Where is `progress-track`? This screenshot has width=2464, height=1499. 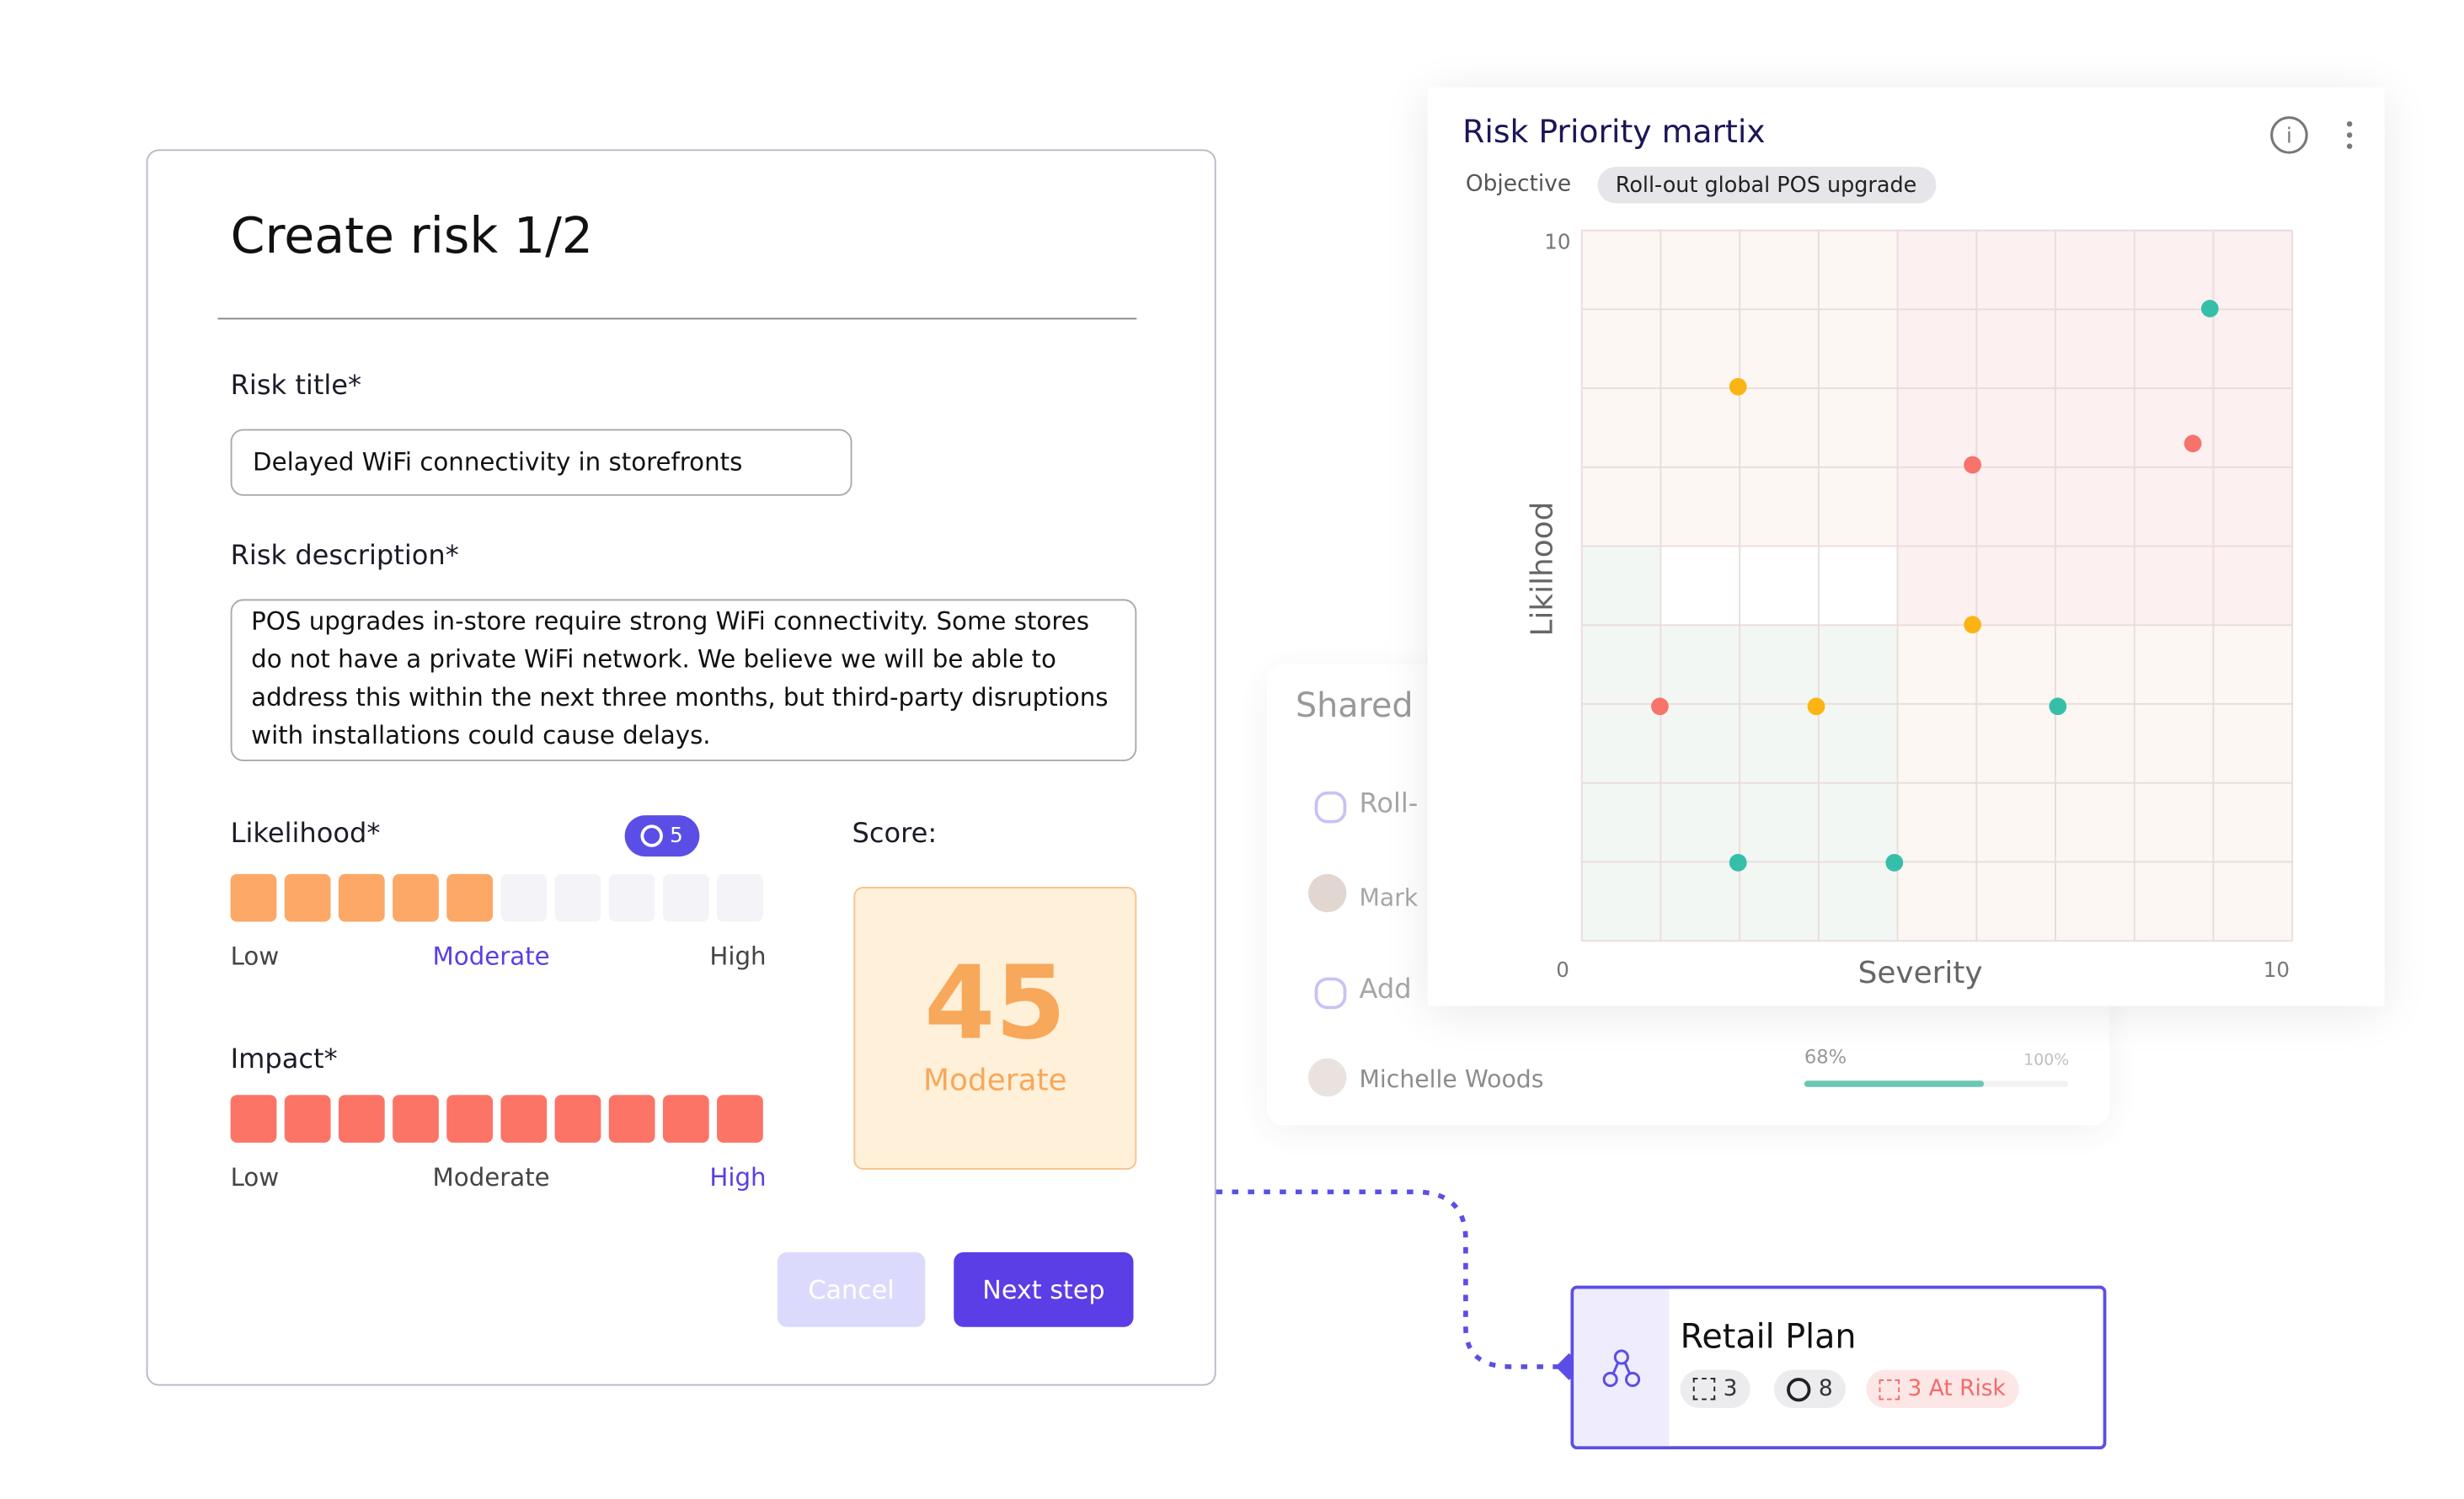
progress-track is located at coordinates (1937, 1083).